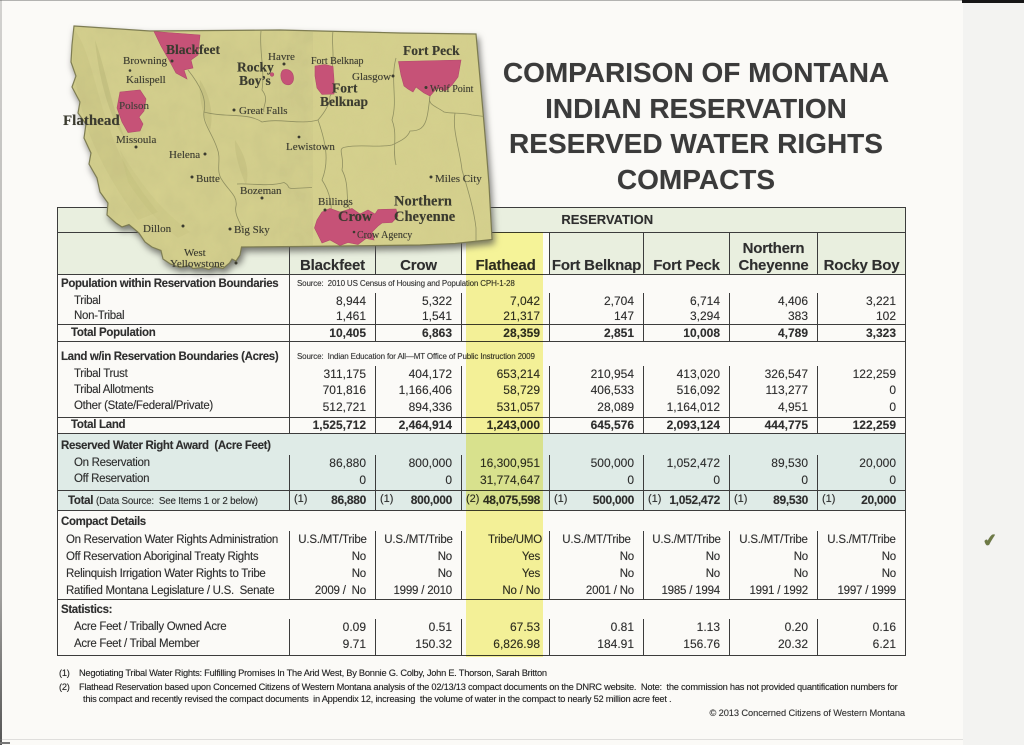  I want to click on svg-text: Helena, so click(184, 155).